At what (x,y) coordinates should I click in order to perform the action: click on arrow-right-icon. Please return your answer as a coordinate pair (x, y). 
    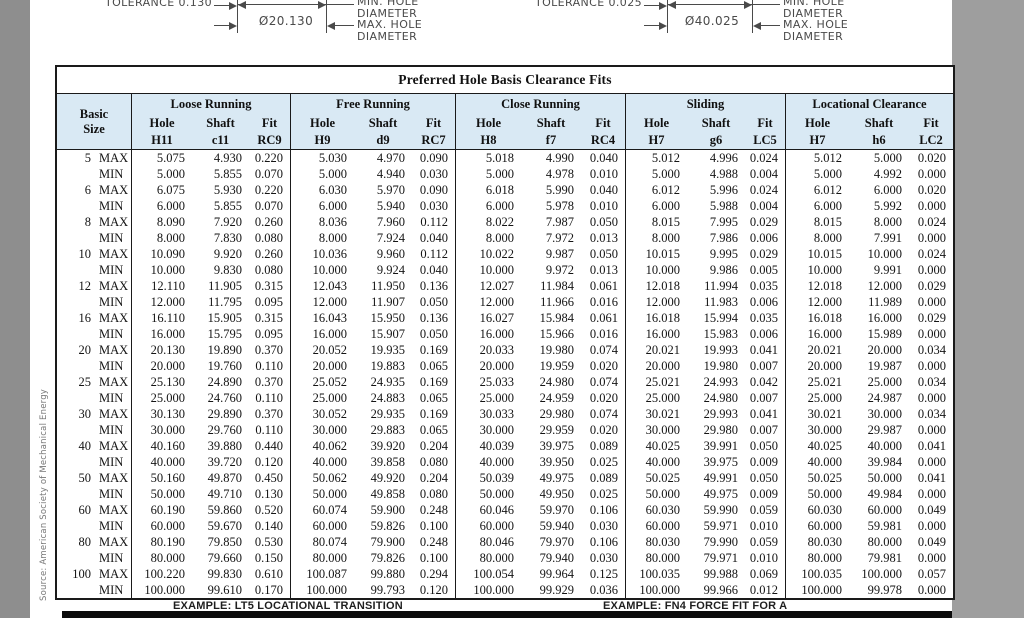
    Looking at the image, I should click on (663, 6).